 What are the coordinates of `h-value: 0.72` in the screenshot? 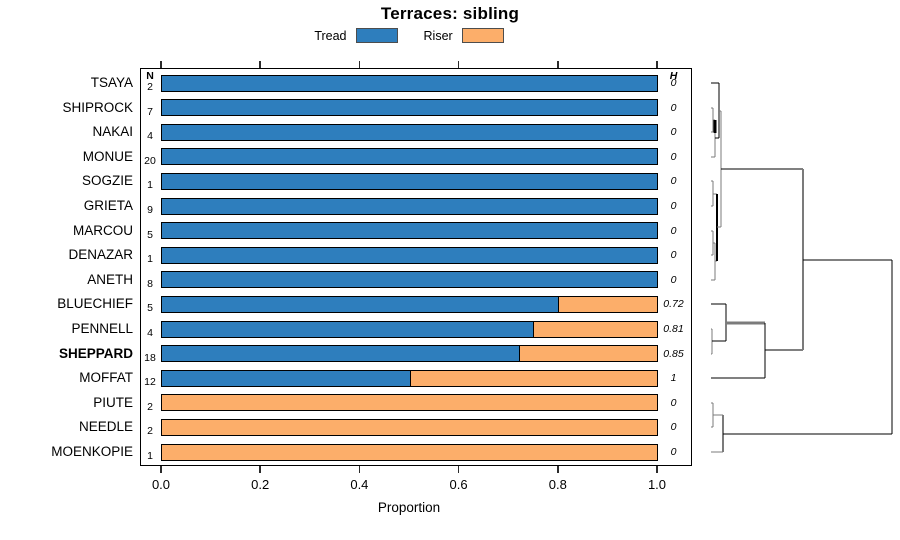 It's located at (673, 304).